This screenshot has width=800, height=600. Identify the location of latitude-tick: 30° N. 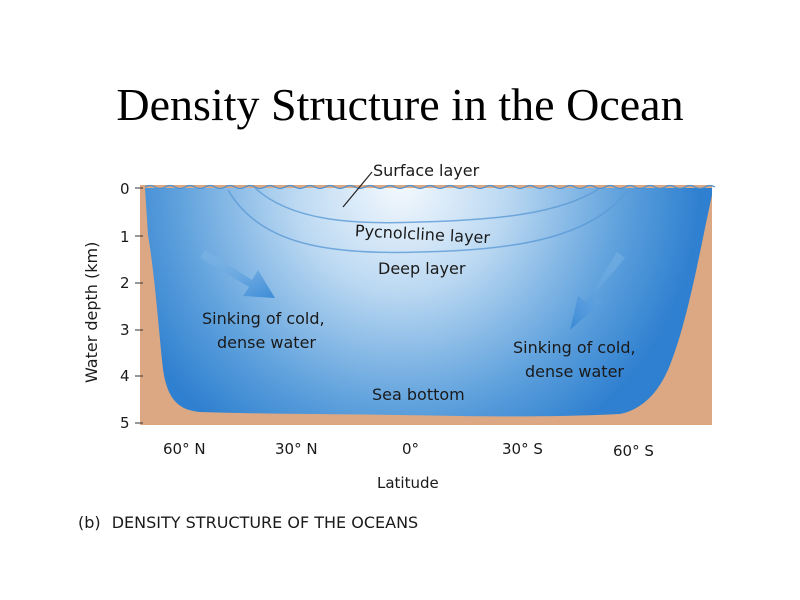
(296, 449).